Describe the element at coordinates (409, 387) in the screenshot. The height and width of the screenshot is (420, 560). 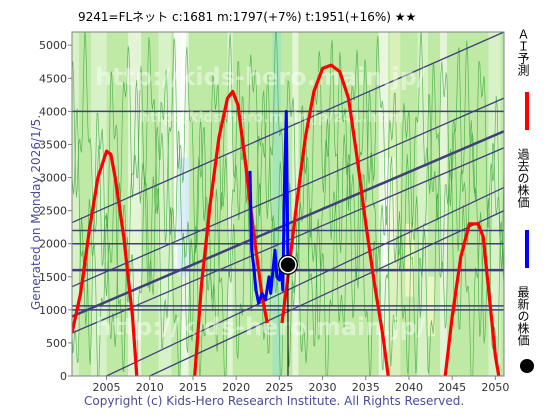
I see `x-tick-label: 2040` at that location.